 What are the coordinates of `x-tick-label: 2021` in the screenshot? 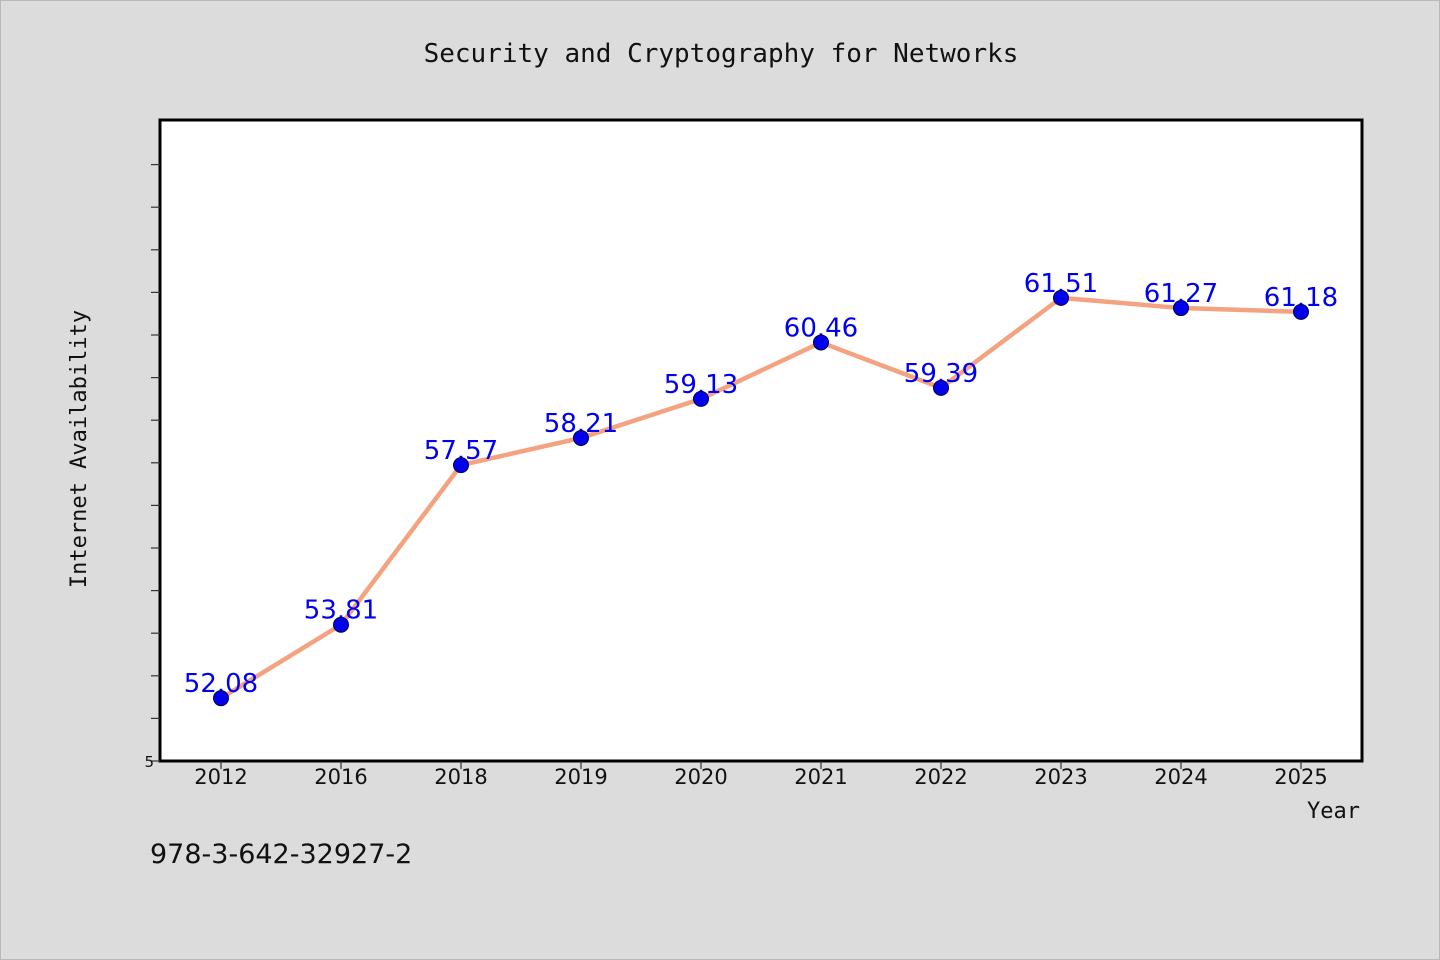 It's located at (820, 777).